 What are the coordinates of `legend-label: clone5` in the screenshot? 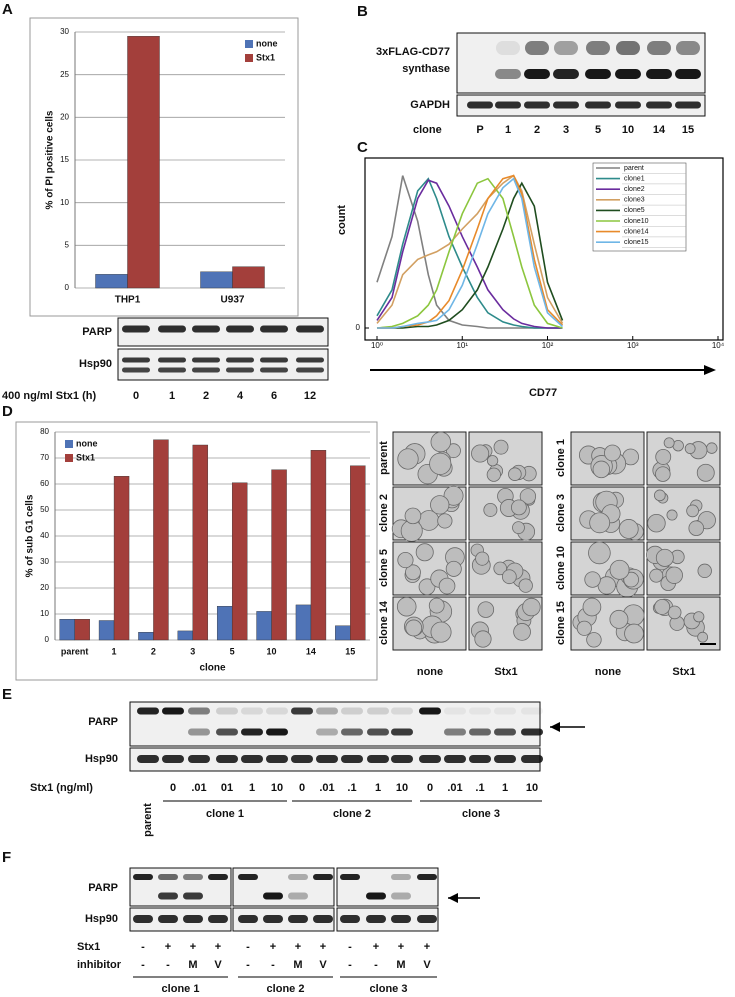 It's located at (634, 210).